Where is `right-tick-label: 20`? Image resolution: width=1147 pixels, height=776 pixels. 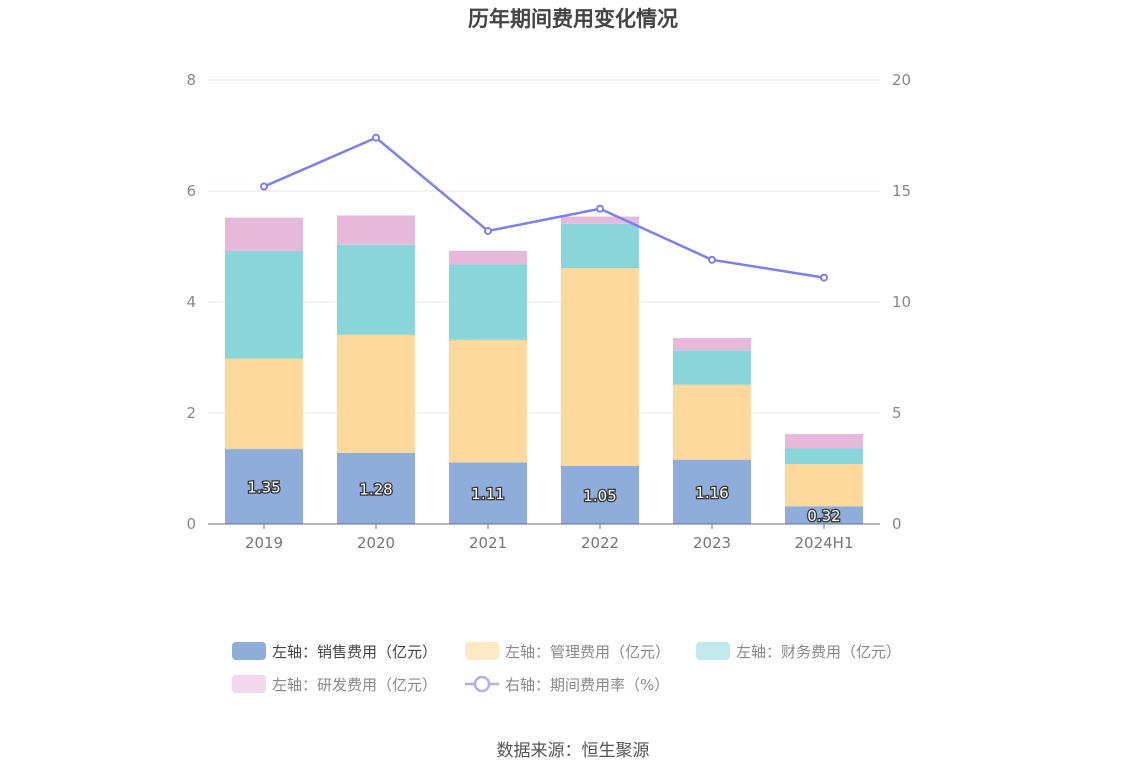 right-tick-label: 20 is located at coordinates (901, 80).